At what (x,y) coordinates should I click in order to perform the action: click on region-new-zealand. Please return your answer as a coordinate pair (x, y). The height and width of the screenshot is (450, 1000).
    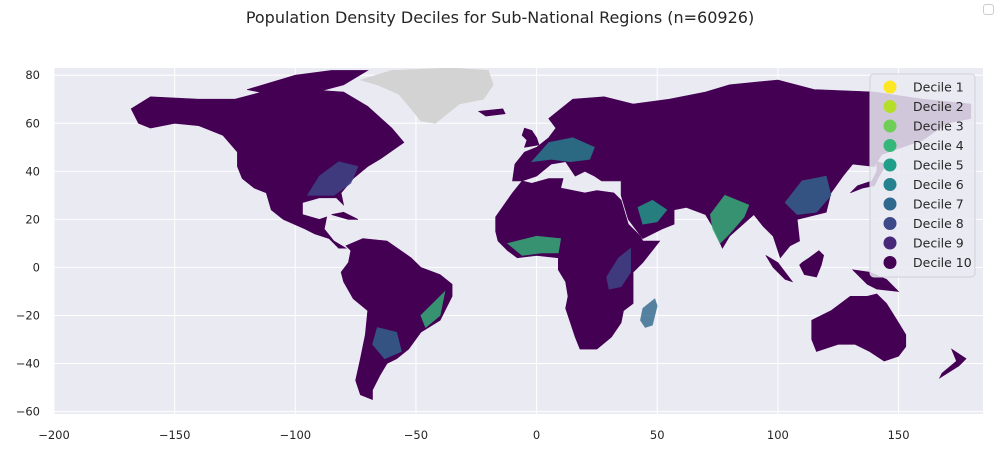
    Looking at the image, I should click on (952, 363).